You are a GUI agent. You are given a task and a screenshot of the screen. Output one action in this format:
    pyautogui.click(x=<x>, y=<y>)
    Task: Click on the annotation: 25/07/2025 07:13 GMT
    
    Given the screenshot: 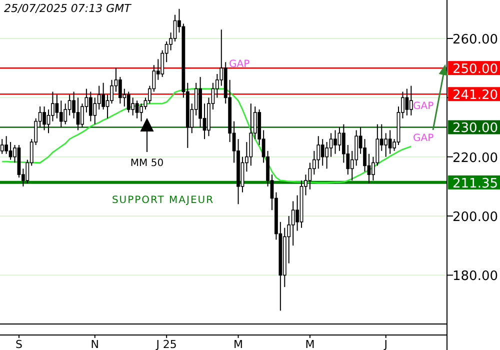 What is the action you would take?
    pyautogui.click(x=68, y=8)
    